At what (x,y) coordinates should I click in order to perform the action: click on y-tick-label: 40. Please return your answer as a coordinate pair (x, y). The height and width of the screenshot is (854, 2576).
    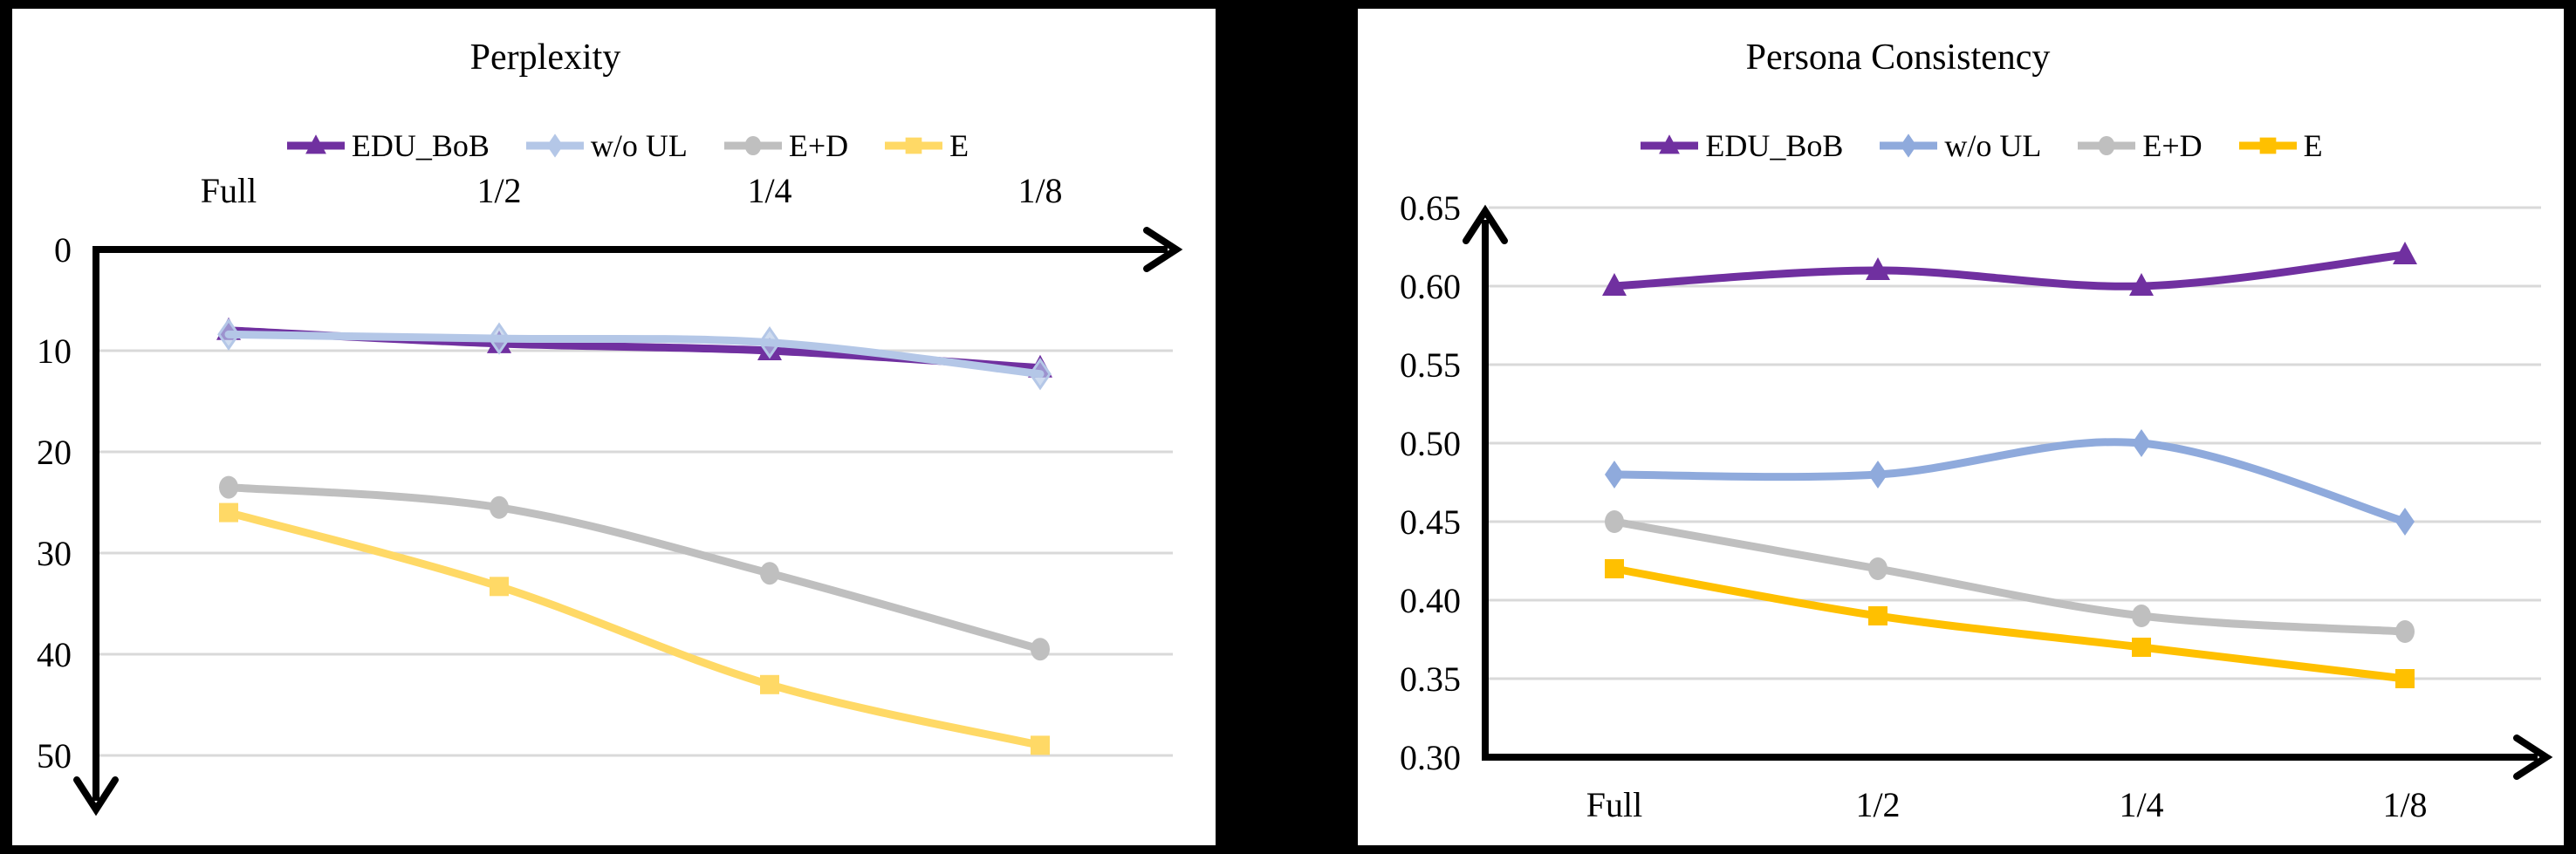
    Looking at the image, I should click on (54, 654).